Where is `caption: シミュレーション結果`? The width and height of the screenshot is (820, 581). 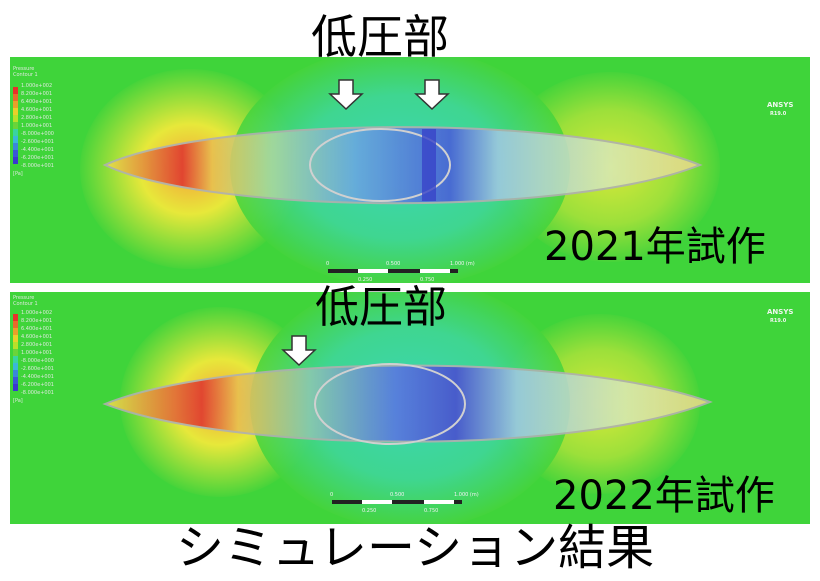
caption: シミュレーション結果 is located at coordinates (415, 548).